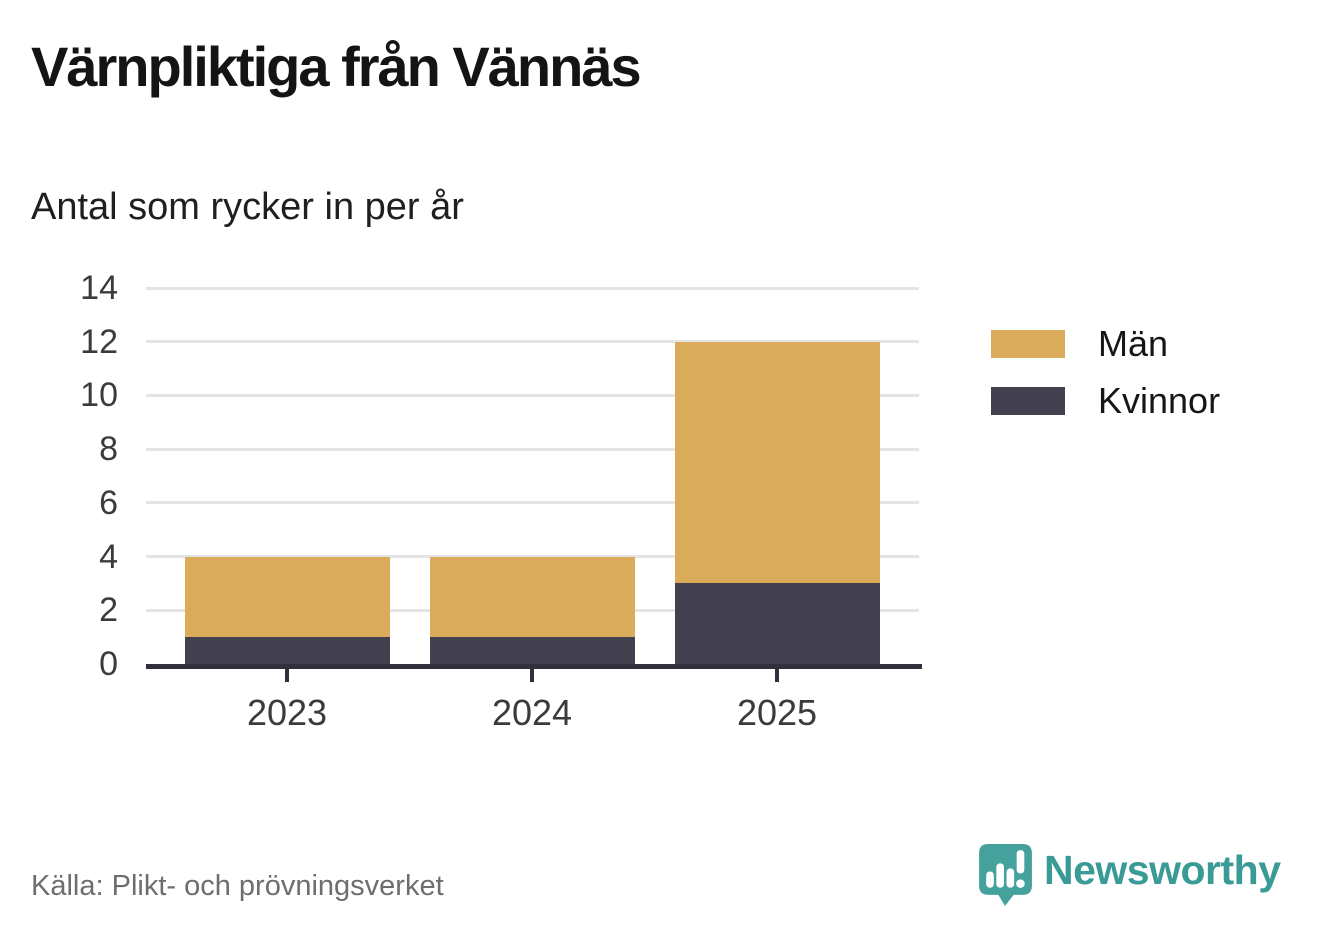 Image resolution: width=1322 pixels, height=939 pixels. What do you see at coordinates (1133, 343) in the screenshot?
I see `legend-label: Män` at bounding box center [1133, 343].